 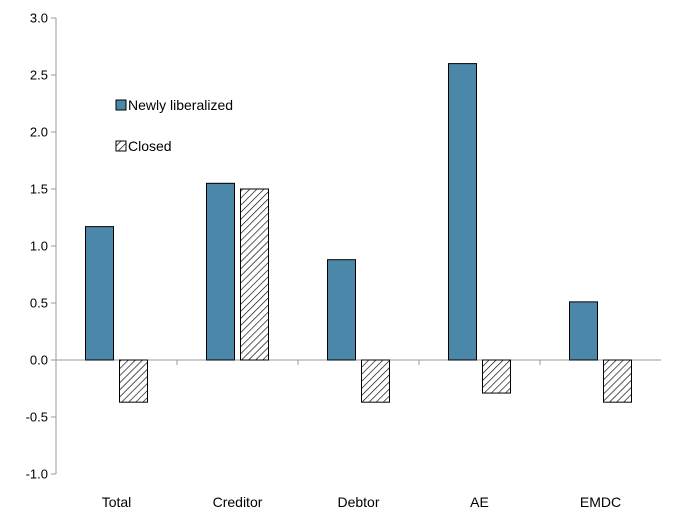 What do you see at coordinates (117, 502) in the screenshot?
I see `category-label: Total` at bounding box center [117, 502].